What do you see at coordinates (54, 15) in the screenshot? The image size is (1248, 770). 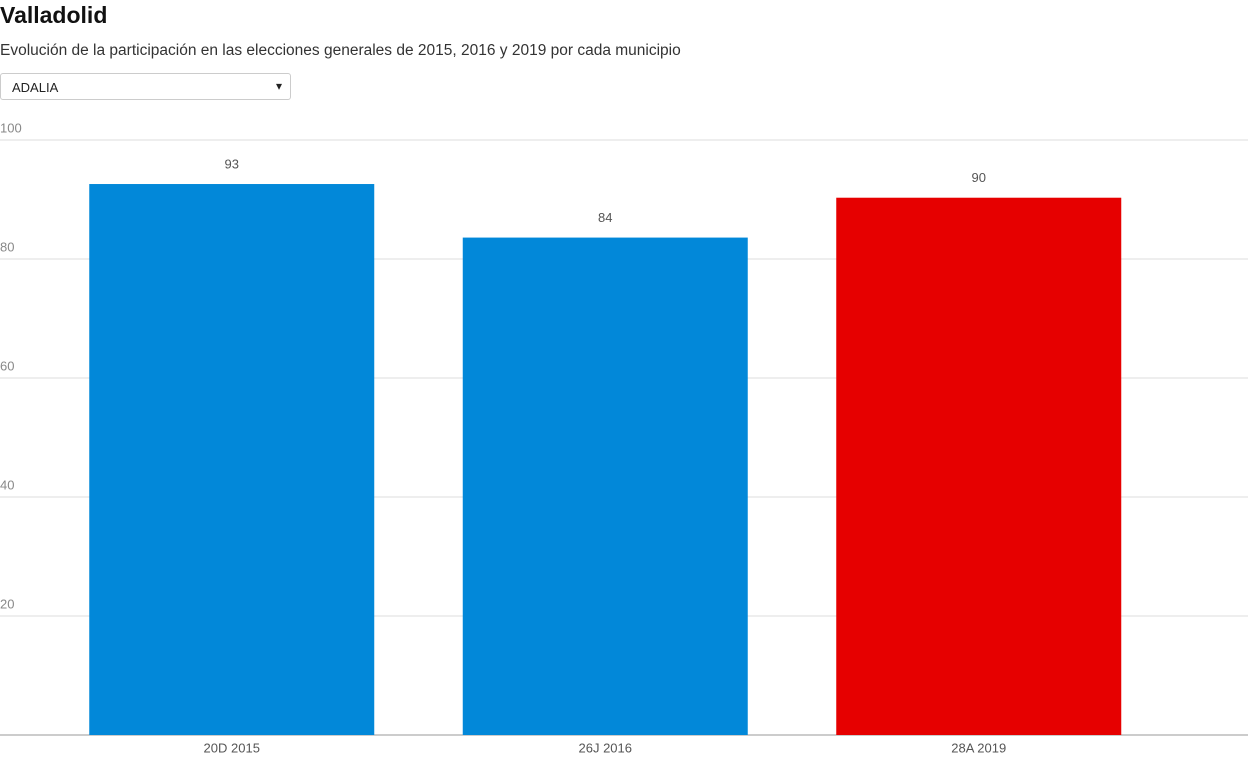 I see `title: Valladolid` at bounding box center [54, 15].